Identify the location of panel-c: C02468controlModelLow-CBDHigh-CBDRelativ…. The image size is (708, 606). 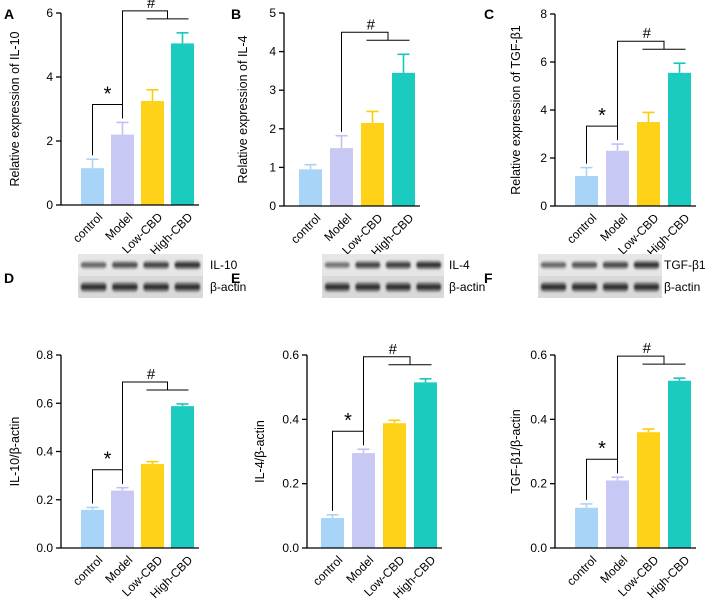
(590, 132).